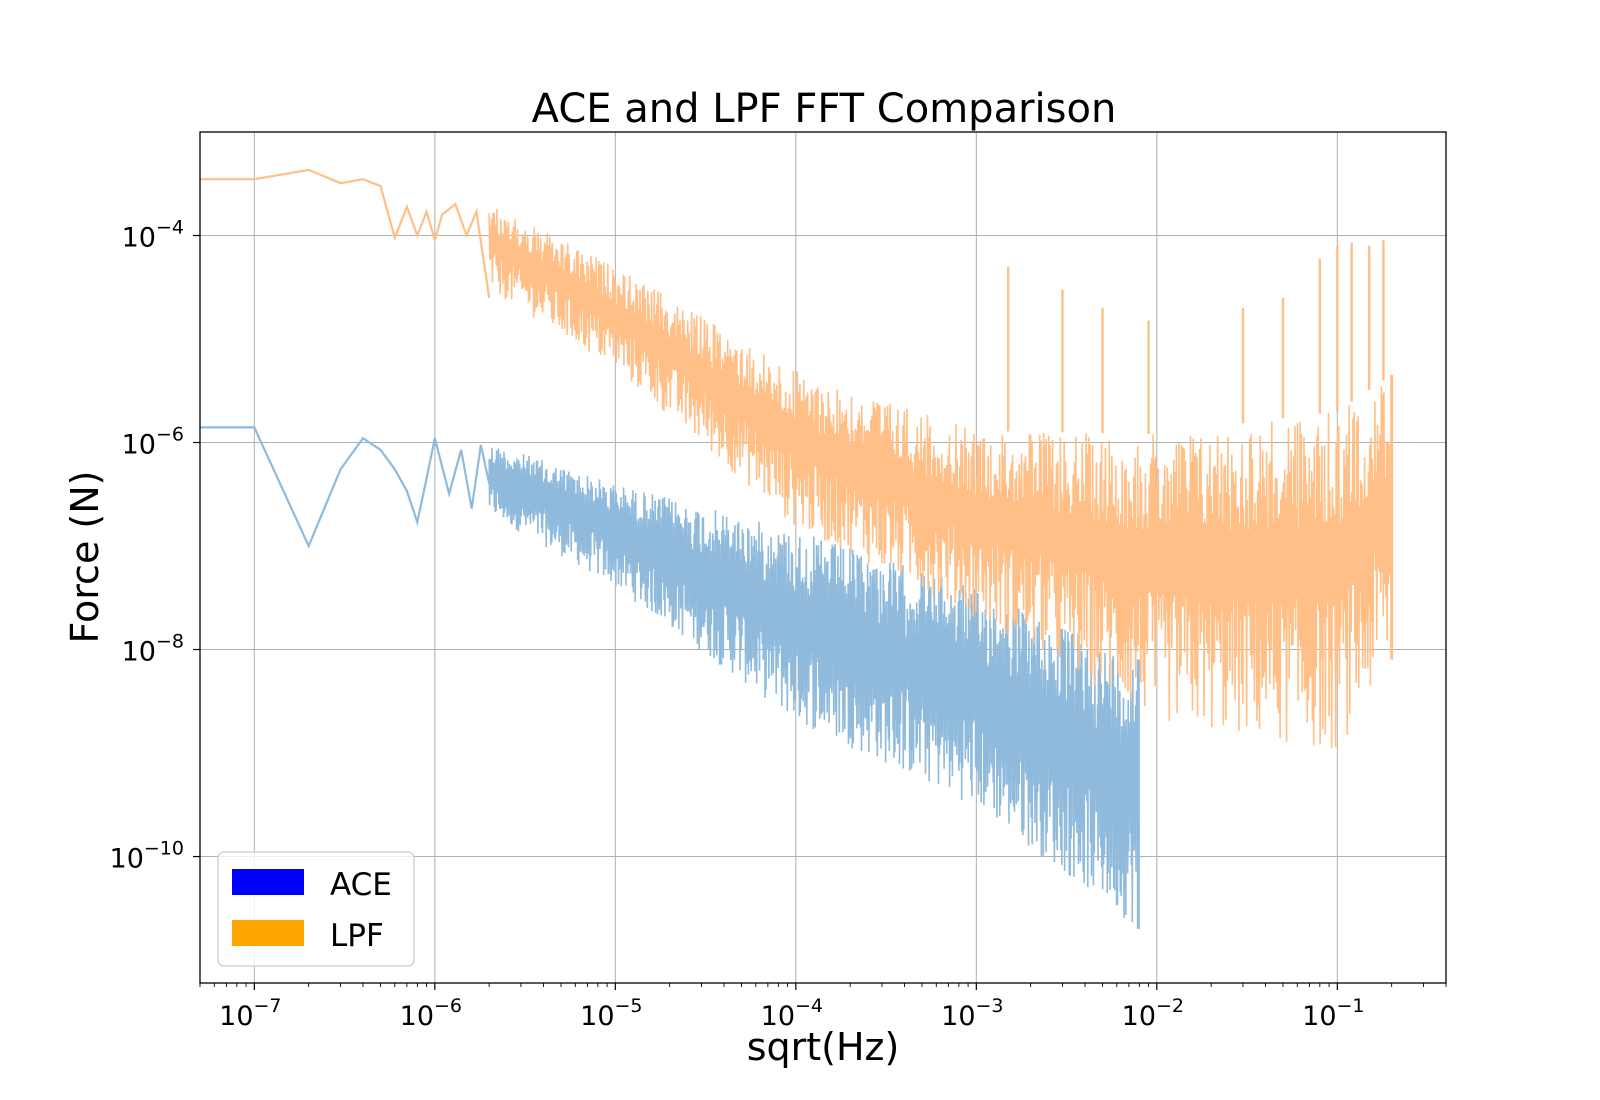 The image size is (1600, 1100). What do you see at coordinates (345, 233) in the screenshot?
I see `series-line-lpf` at bounding box center [345, 233].